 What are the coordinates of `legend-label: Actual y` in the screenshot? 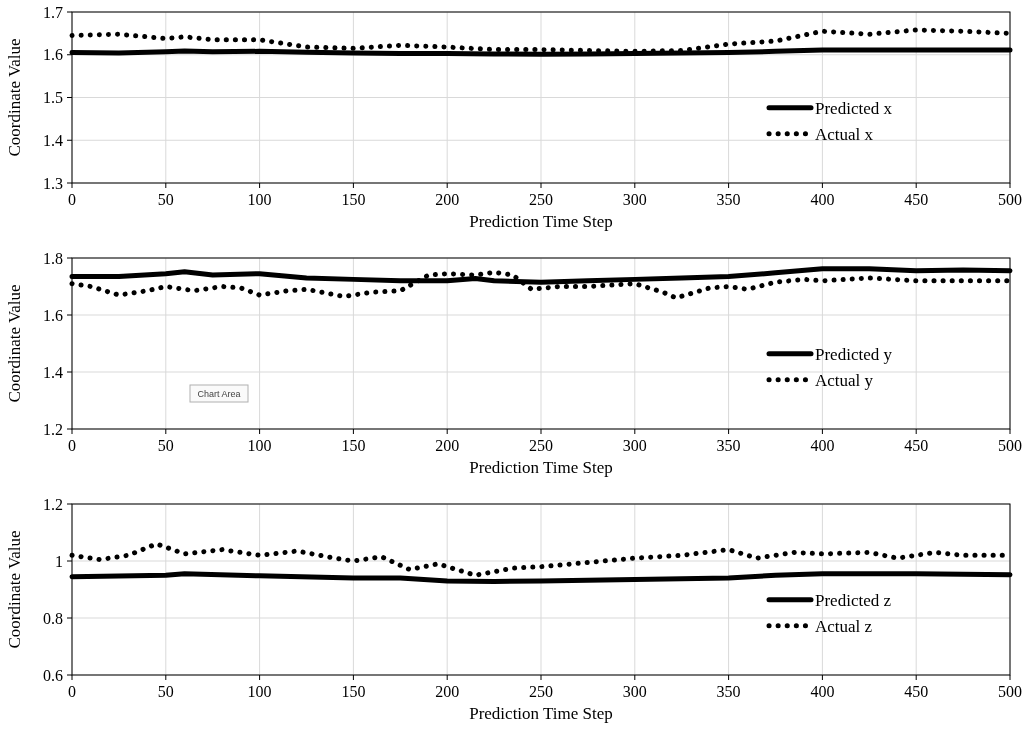 It's located at (844, 380).